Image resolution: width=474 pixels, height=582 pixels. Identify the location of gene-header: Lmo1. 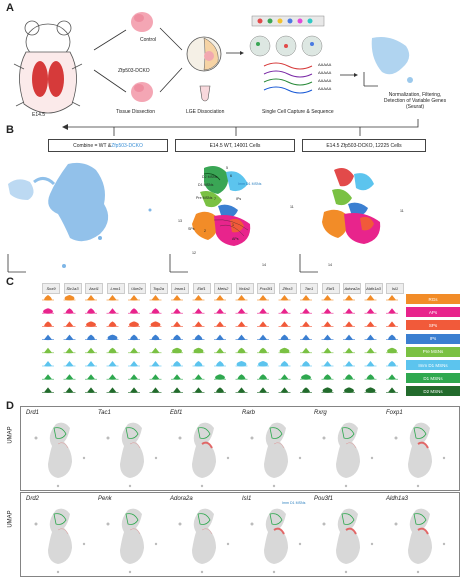
(115, 288).